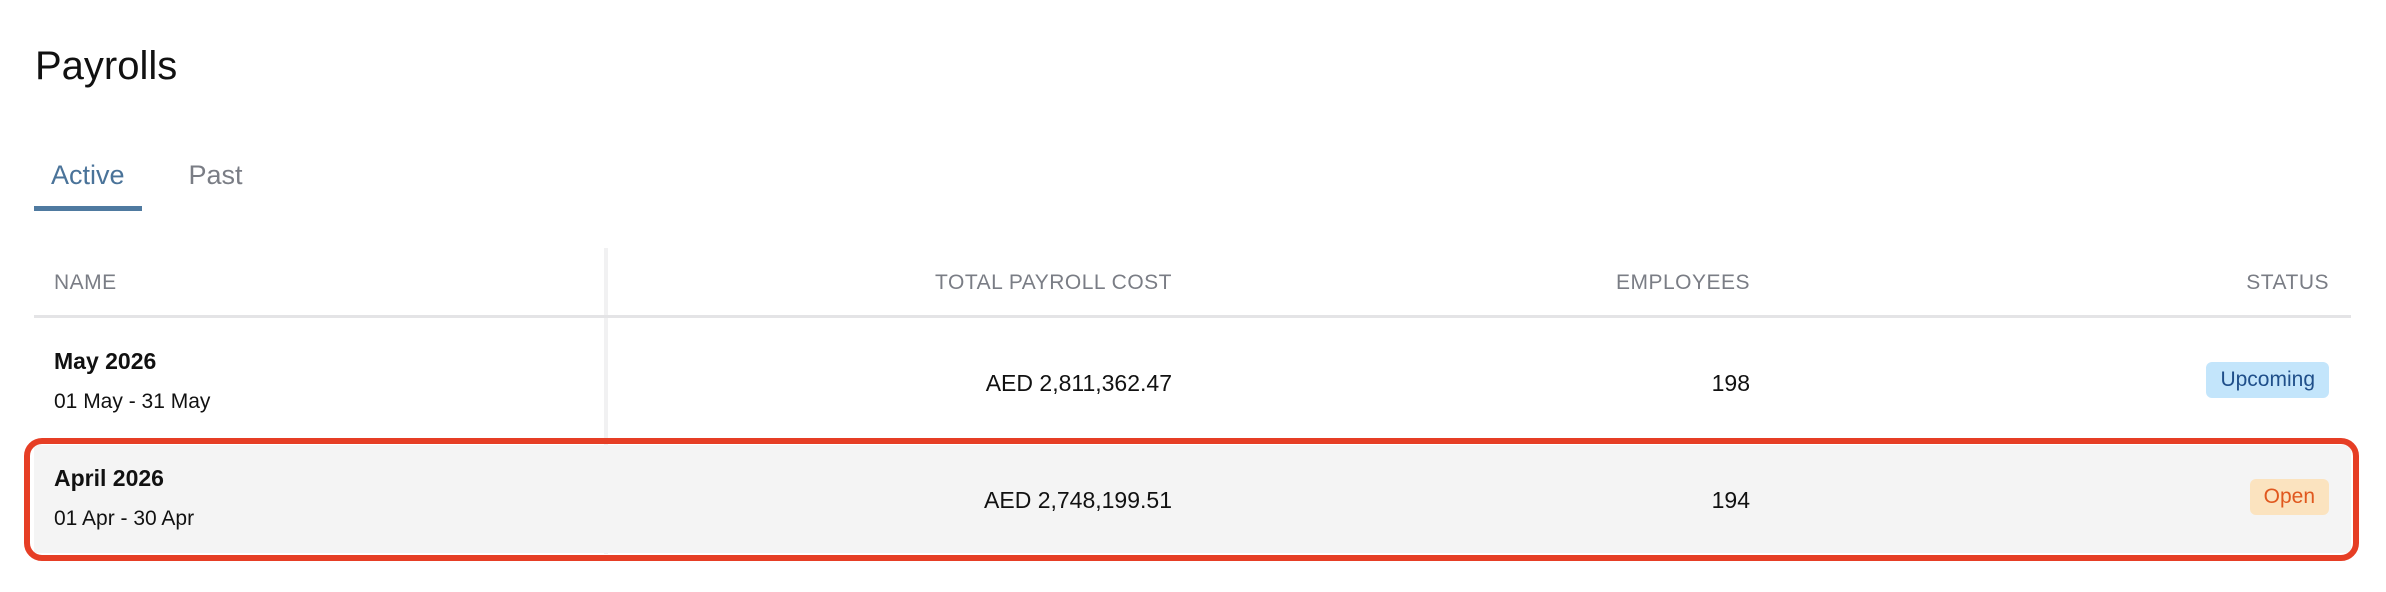 The image size is (2386, 592). I want to click on header-total-cost: TOTAL PAYROLL COST, so click(1053, 282).